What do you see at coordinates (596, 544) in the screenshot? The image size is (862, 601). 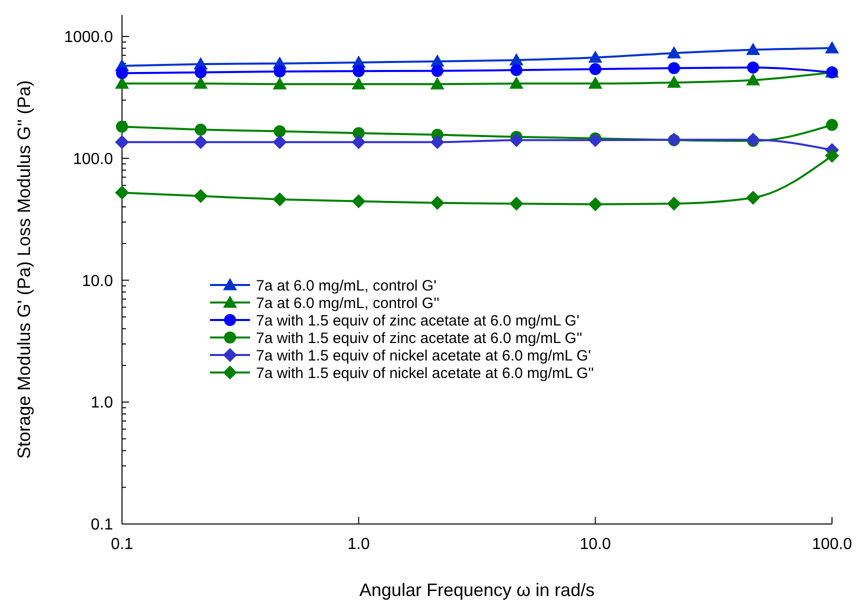 I see `x-tick-label: 10.0` at bounding box center [596, 544].